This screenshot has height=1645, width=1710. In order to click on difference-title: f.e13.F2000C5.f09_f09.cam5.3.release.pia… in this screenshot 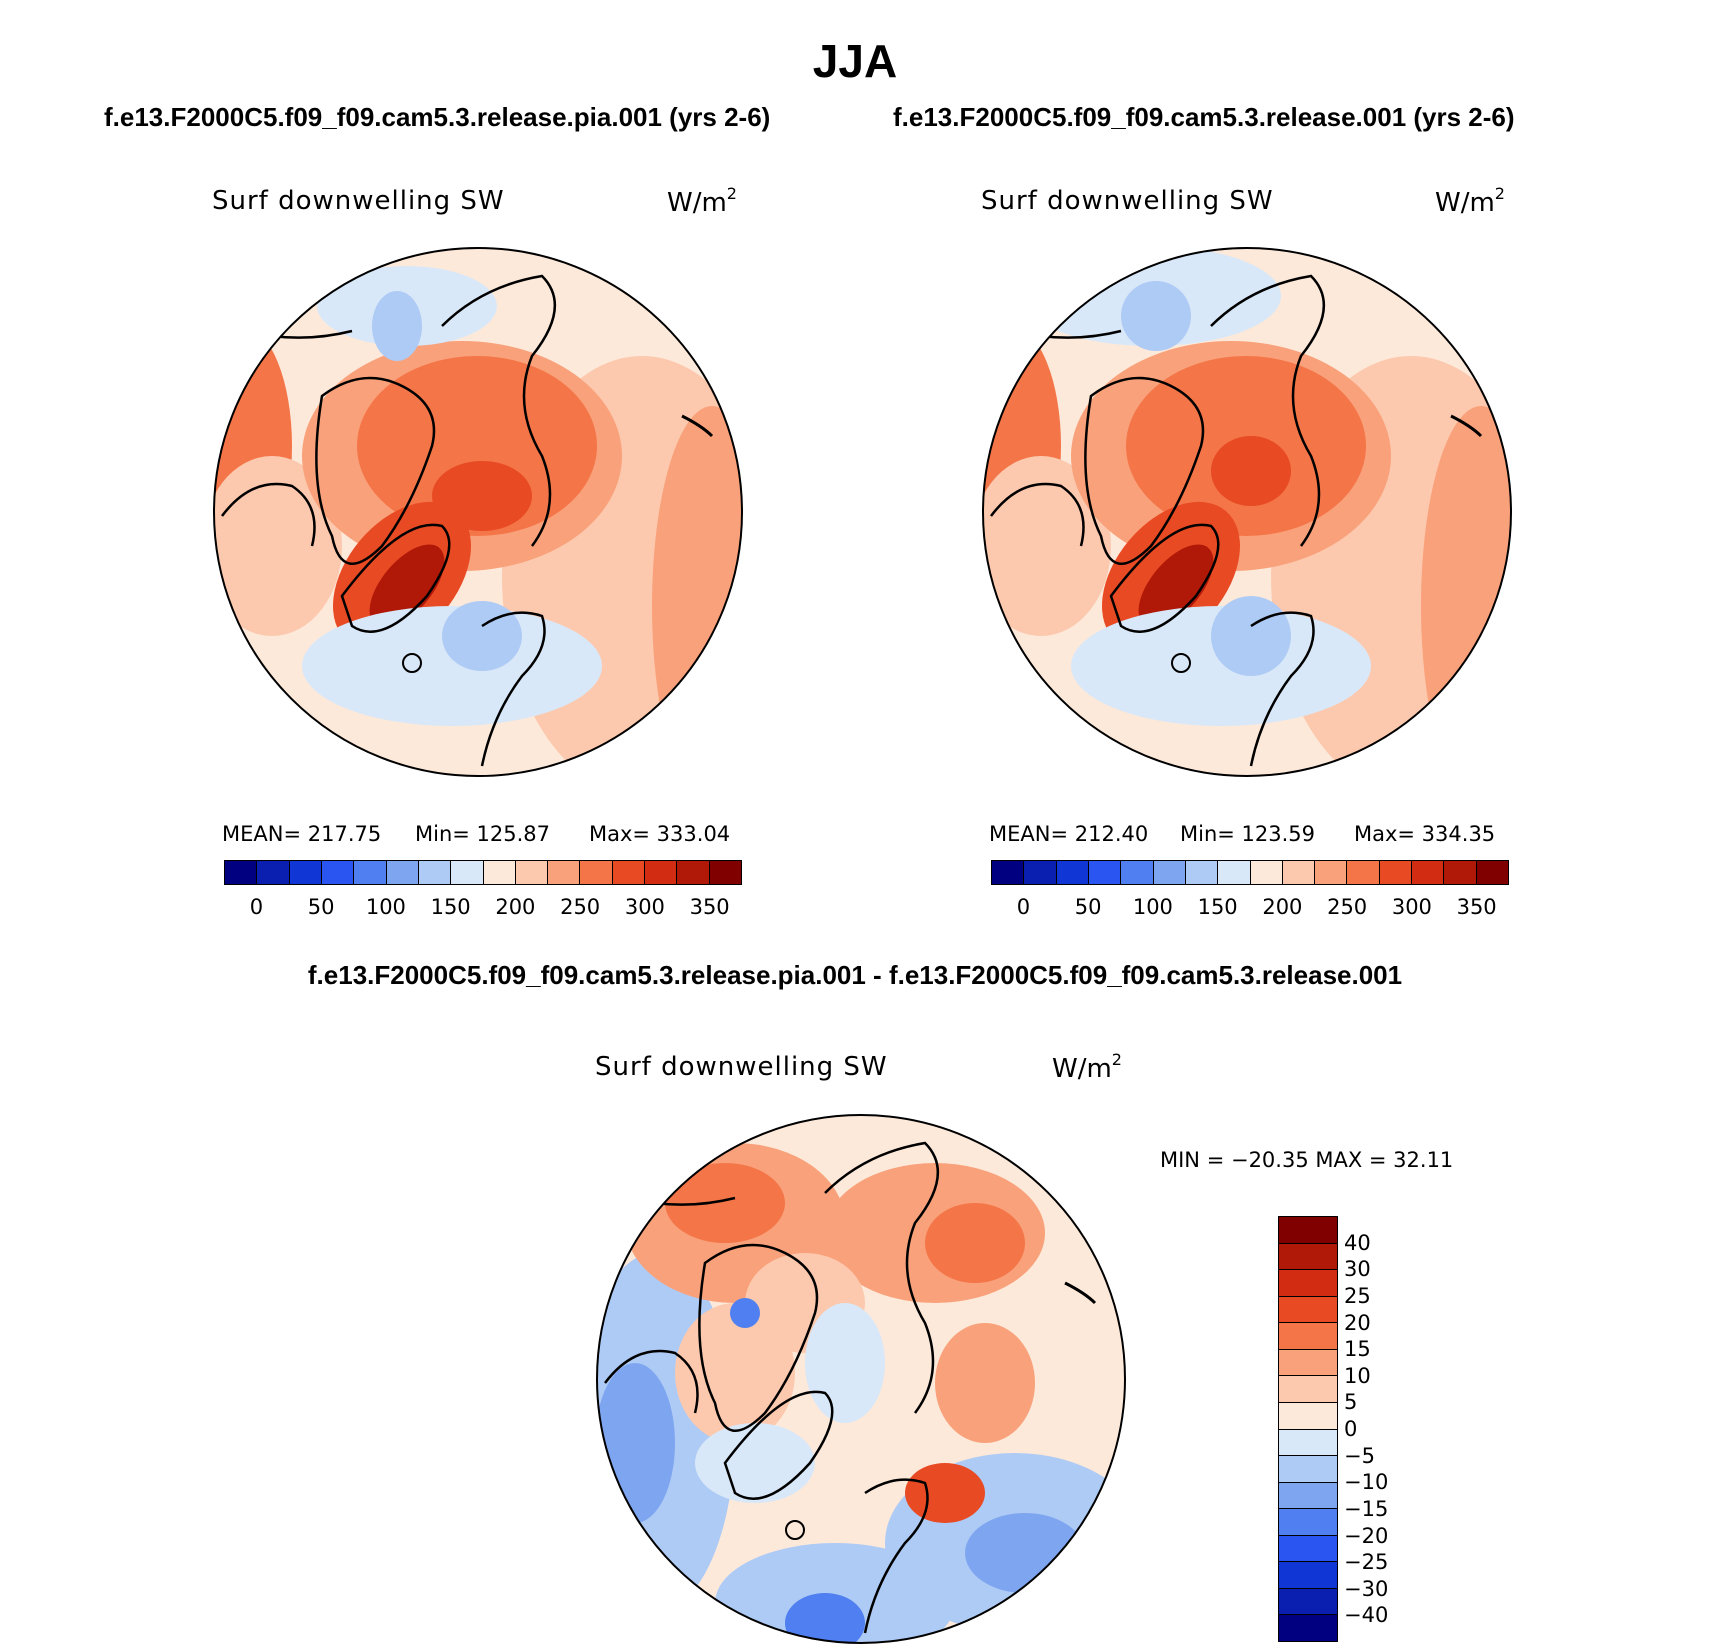, I will do `click(855, 975)`.